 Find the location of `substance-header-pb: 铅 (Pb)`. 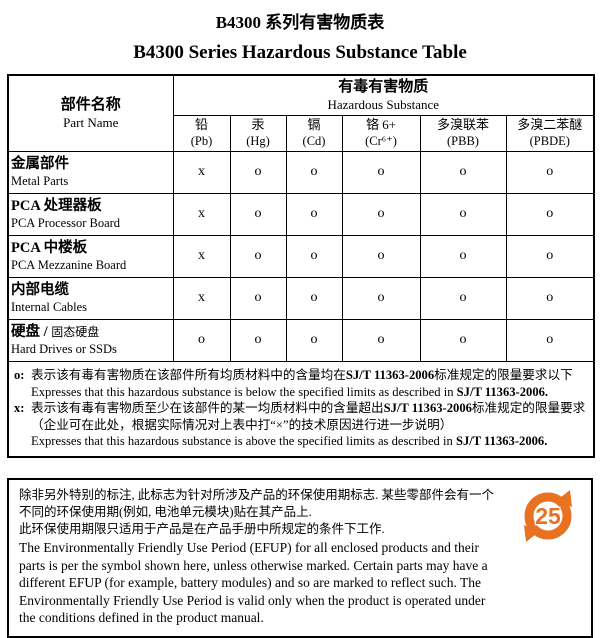

substance-header-pb: 铅 (Pb) is located at coordinates (201, 133).